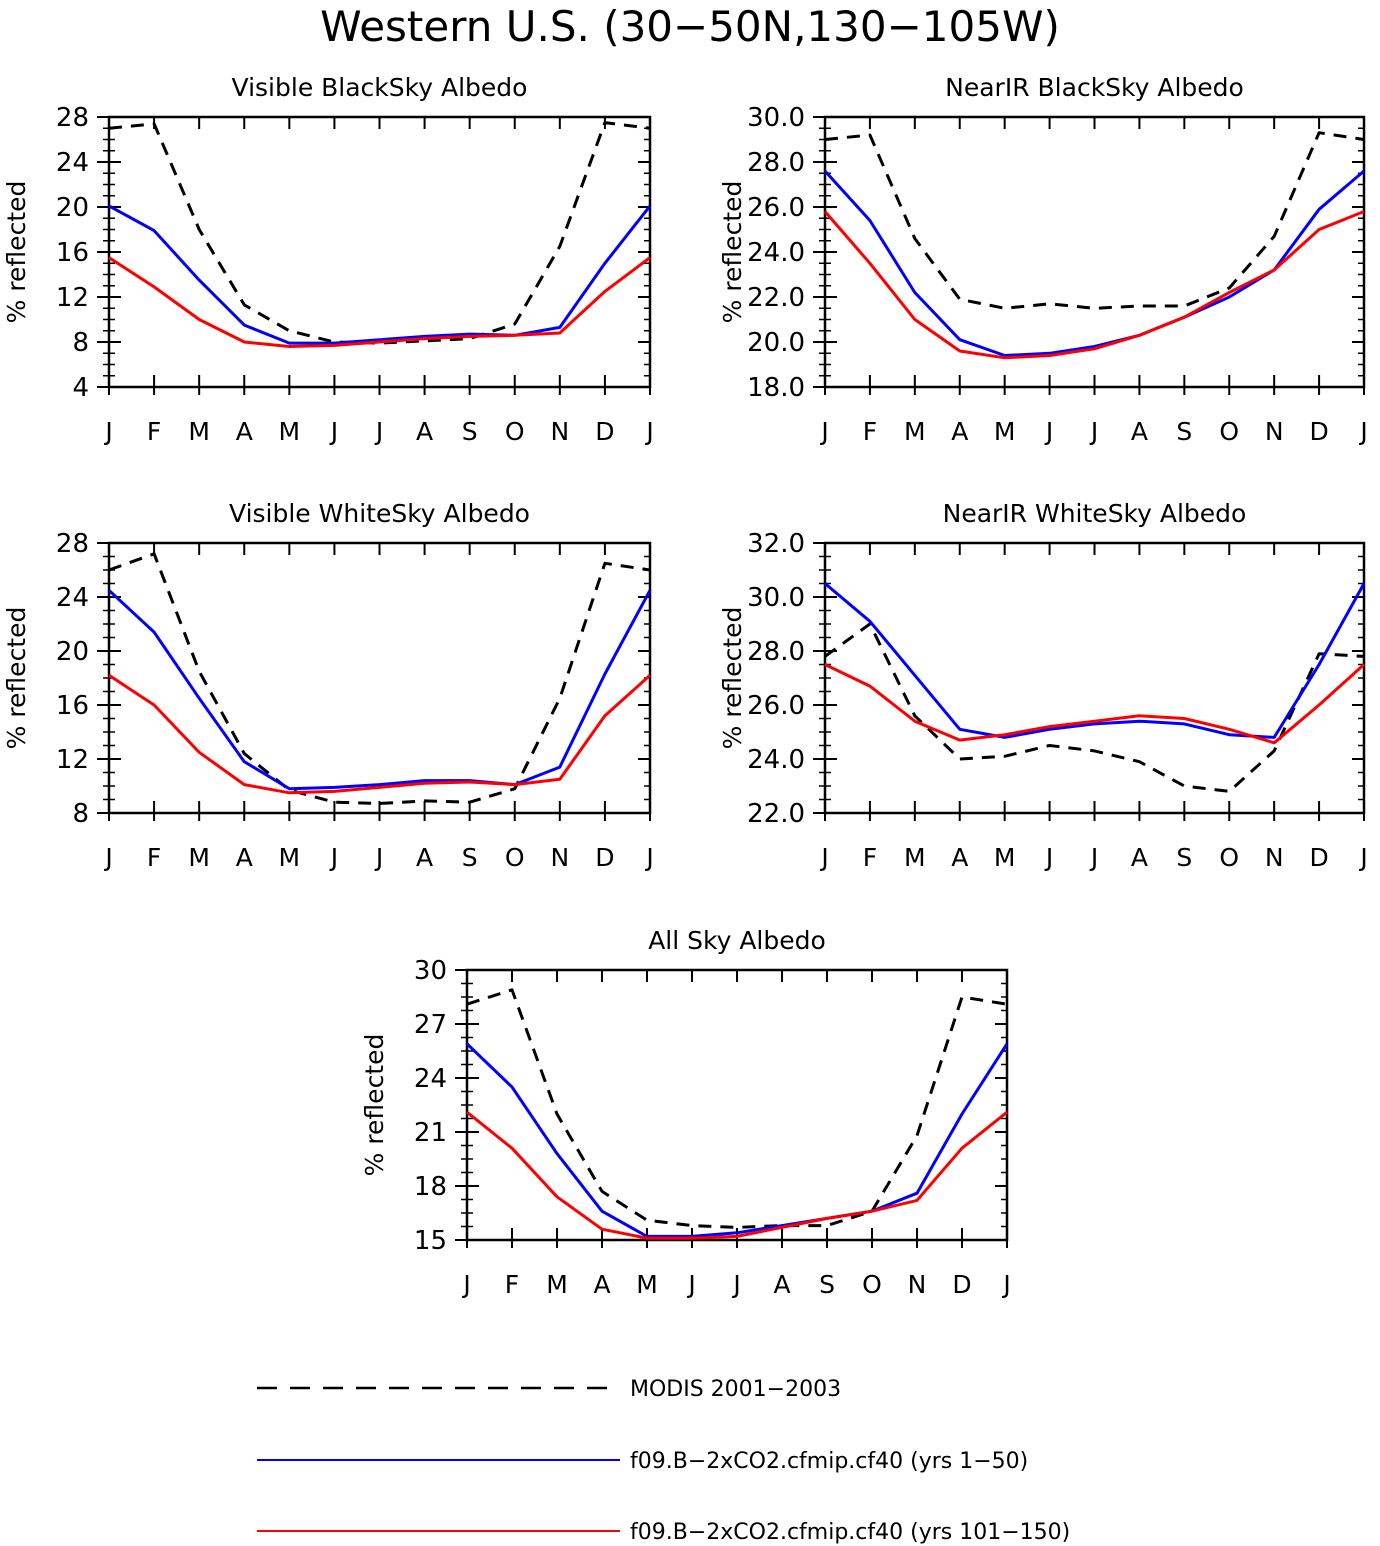 This screenshot has width=1380, height=1546. Describe the element at coordinates (776, 388) in the screenshot. I see `y-tick-label: 18.0` at that location.